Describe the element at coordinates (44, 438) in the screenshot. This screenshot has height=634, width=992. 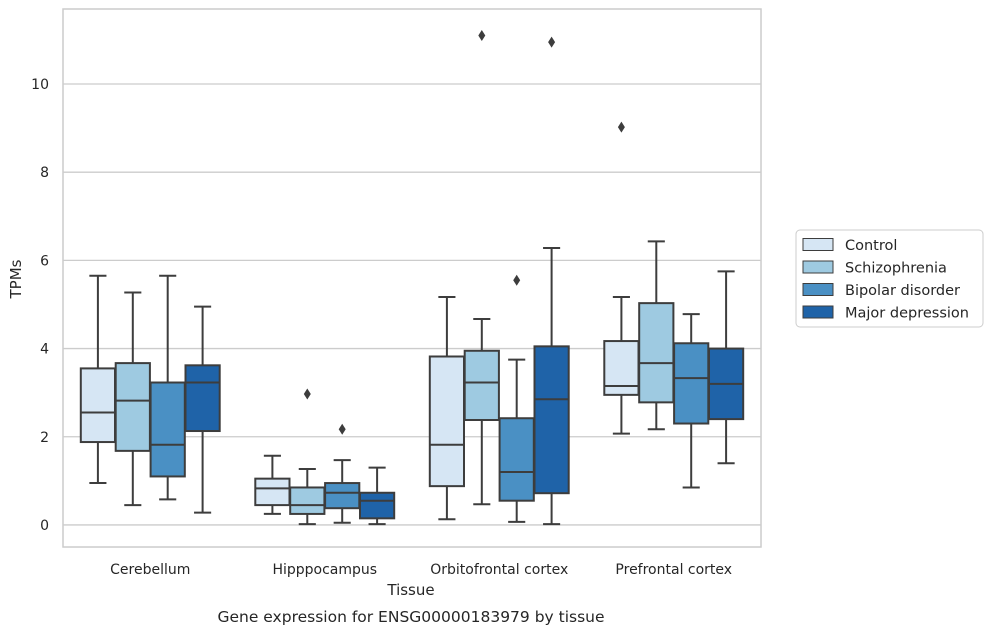
I see `y-tick-label: 2` at that location.